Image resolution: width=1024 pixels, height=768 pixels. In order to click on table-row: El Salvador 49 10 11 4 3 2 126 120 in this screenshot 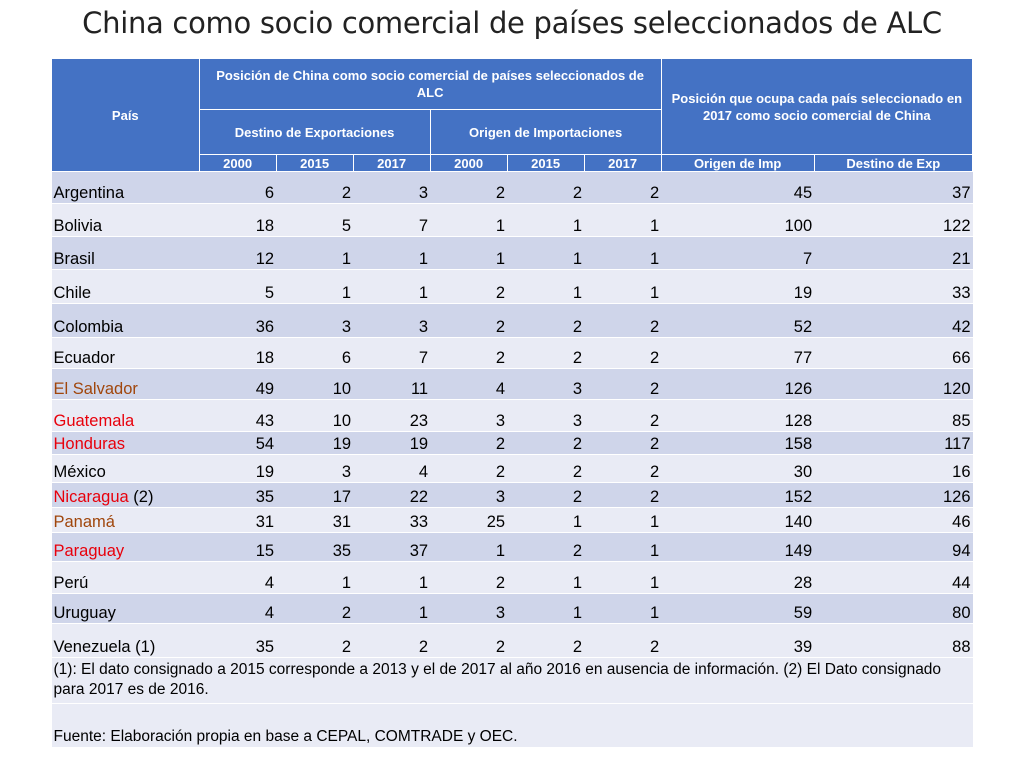, I will do `click(512, 384)`.